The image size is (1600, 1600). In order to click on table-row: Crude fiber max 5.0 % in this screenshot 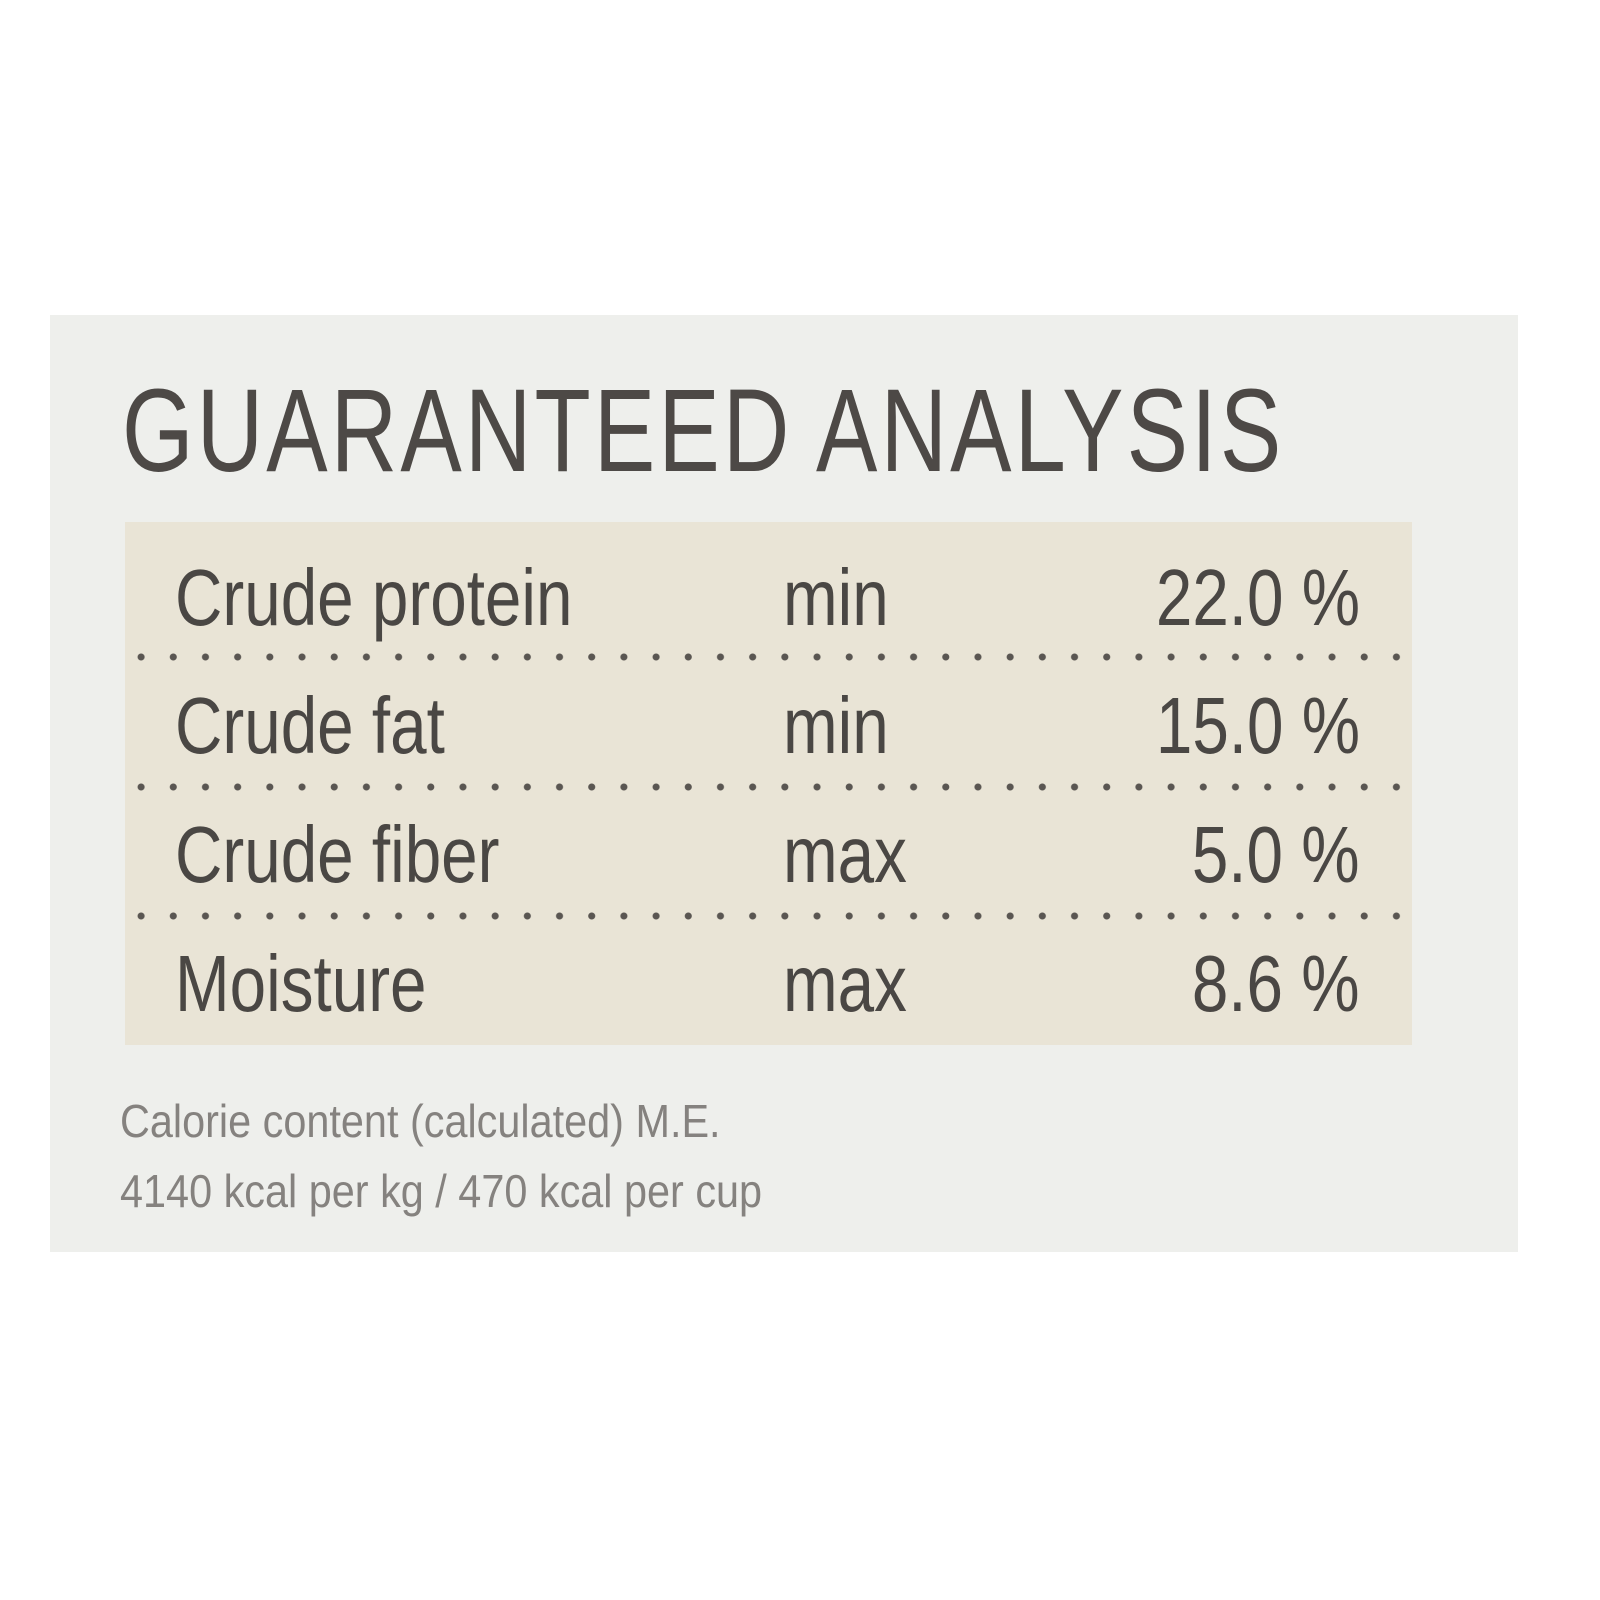, I will do `click(768, 855)`.